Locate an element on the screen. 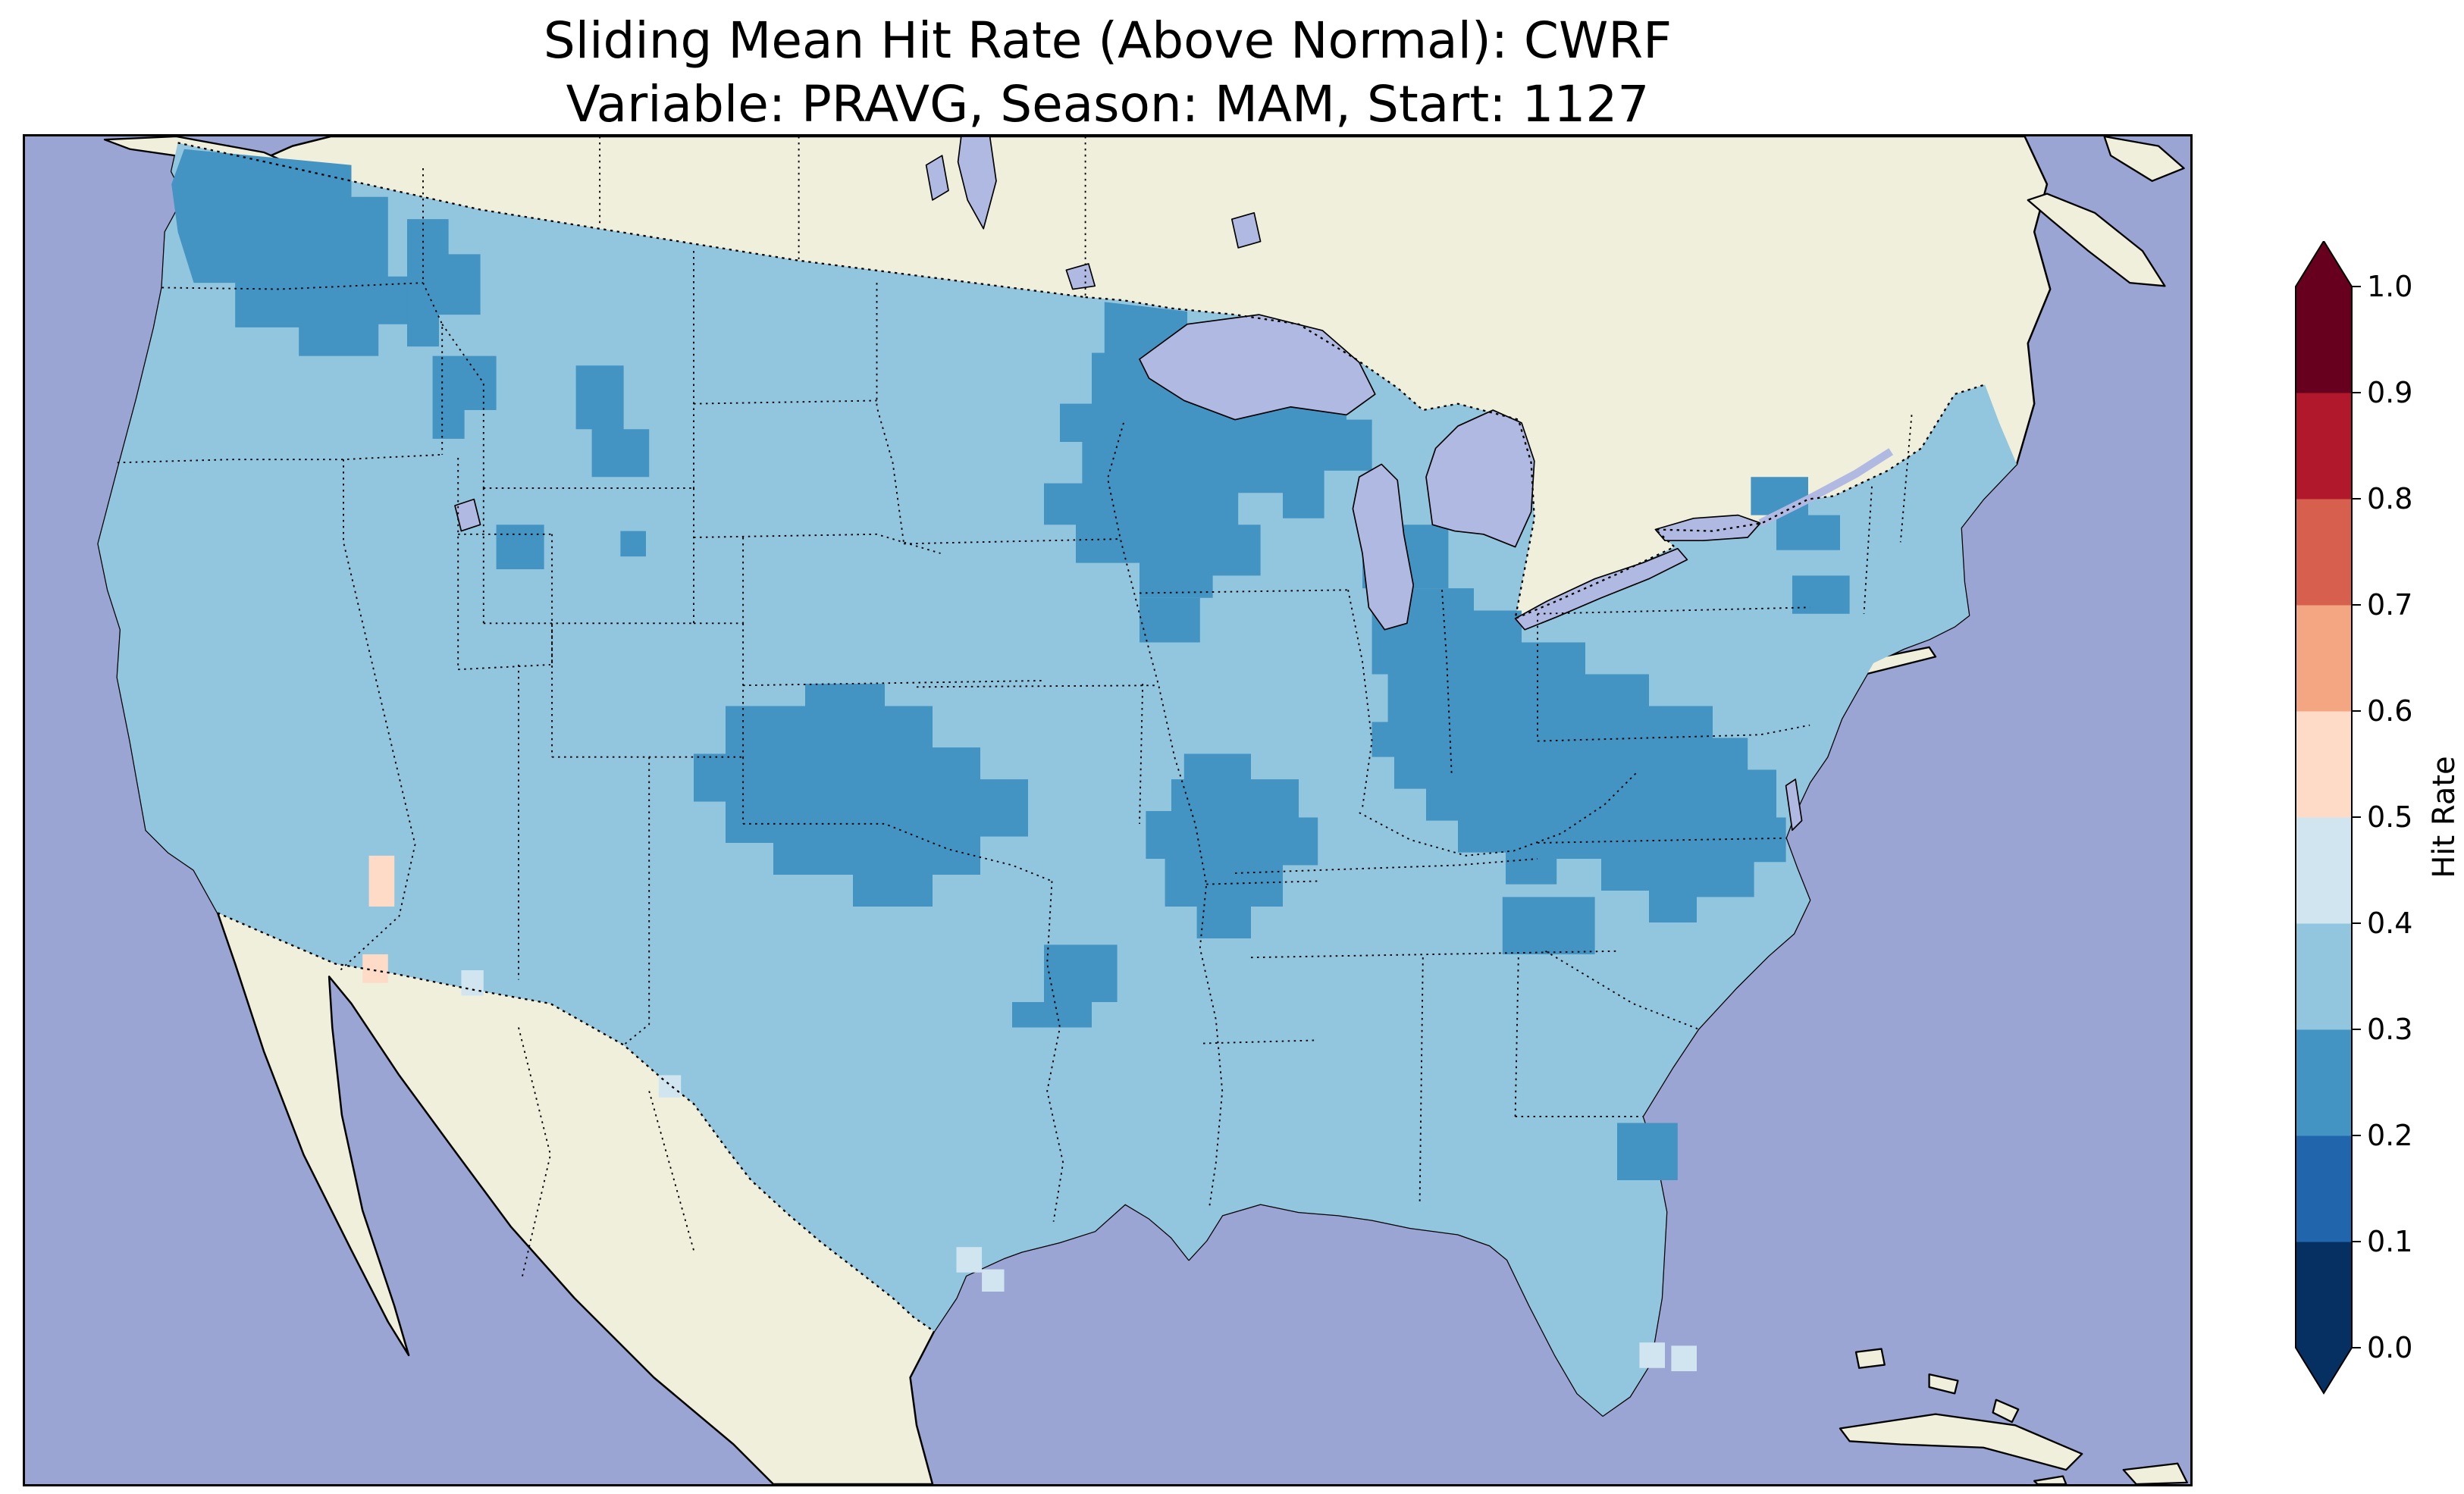 The width and height of the screenshot is (2464, 1494). colorbar-extend-upper is located at coordinates (2324, 264).